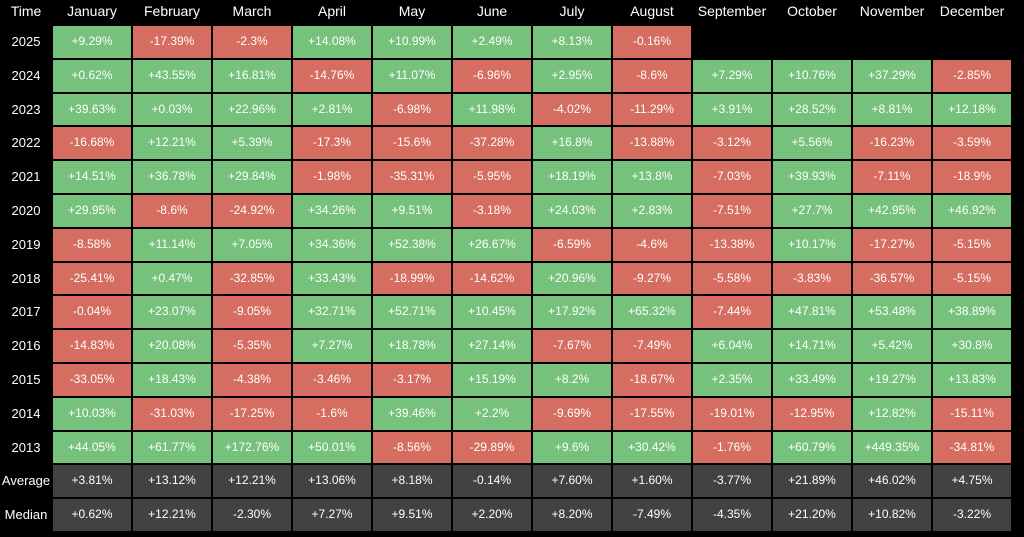 The image size is (1024, 537). I want to click on heatmap-cell: -9.69%, so click(572, 413).